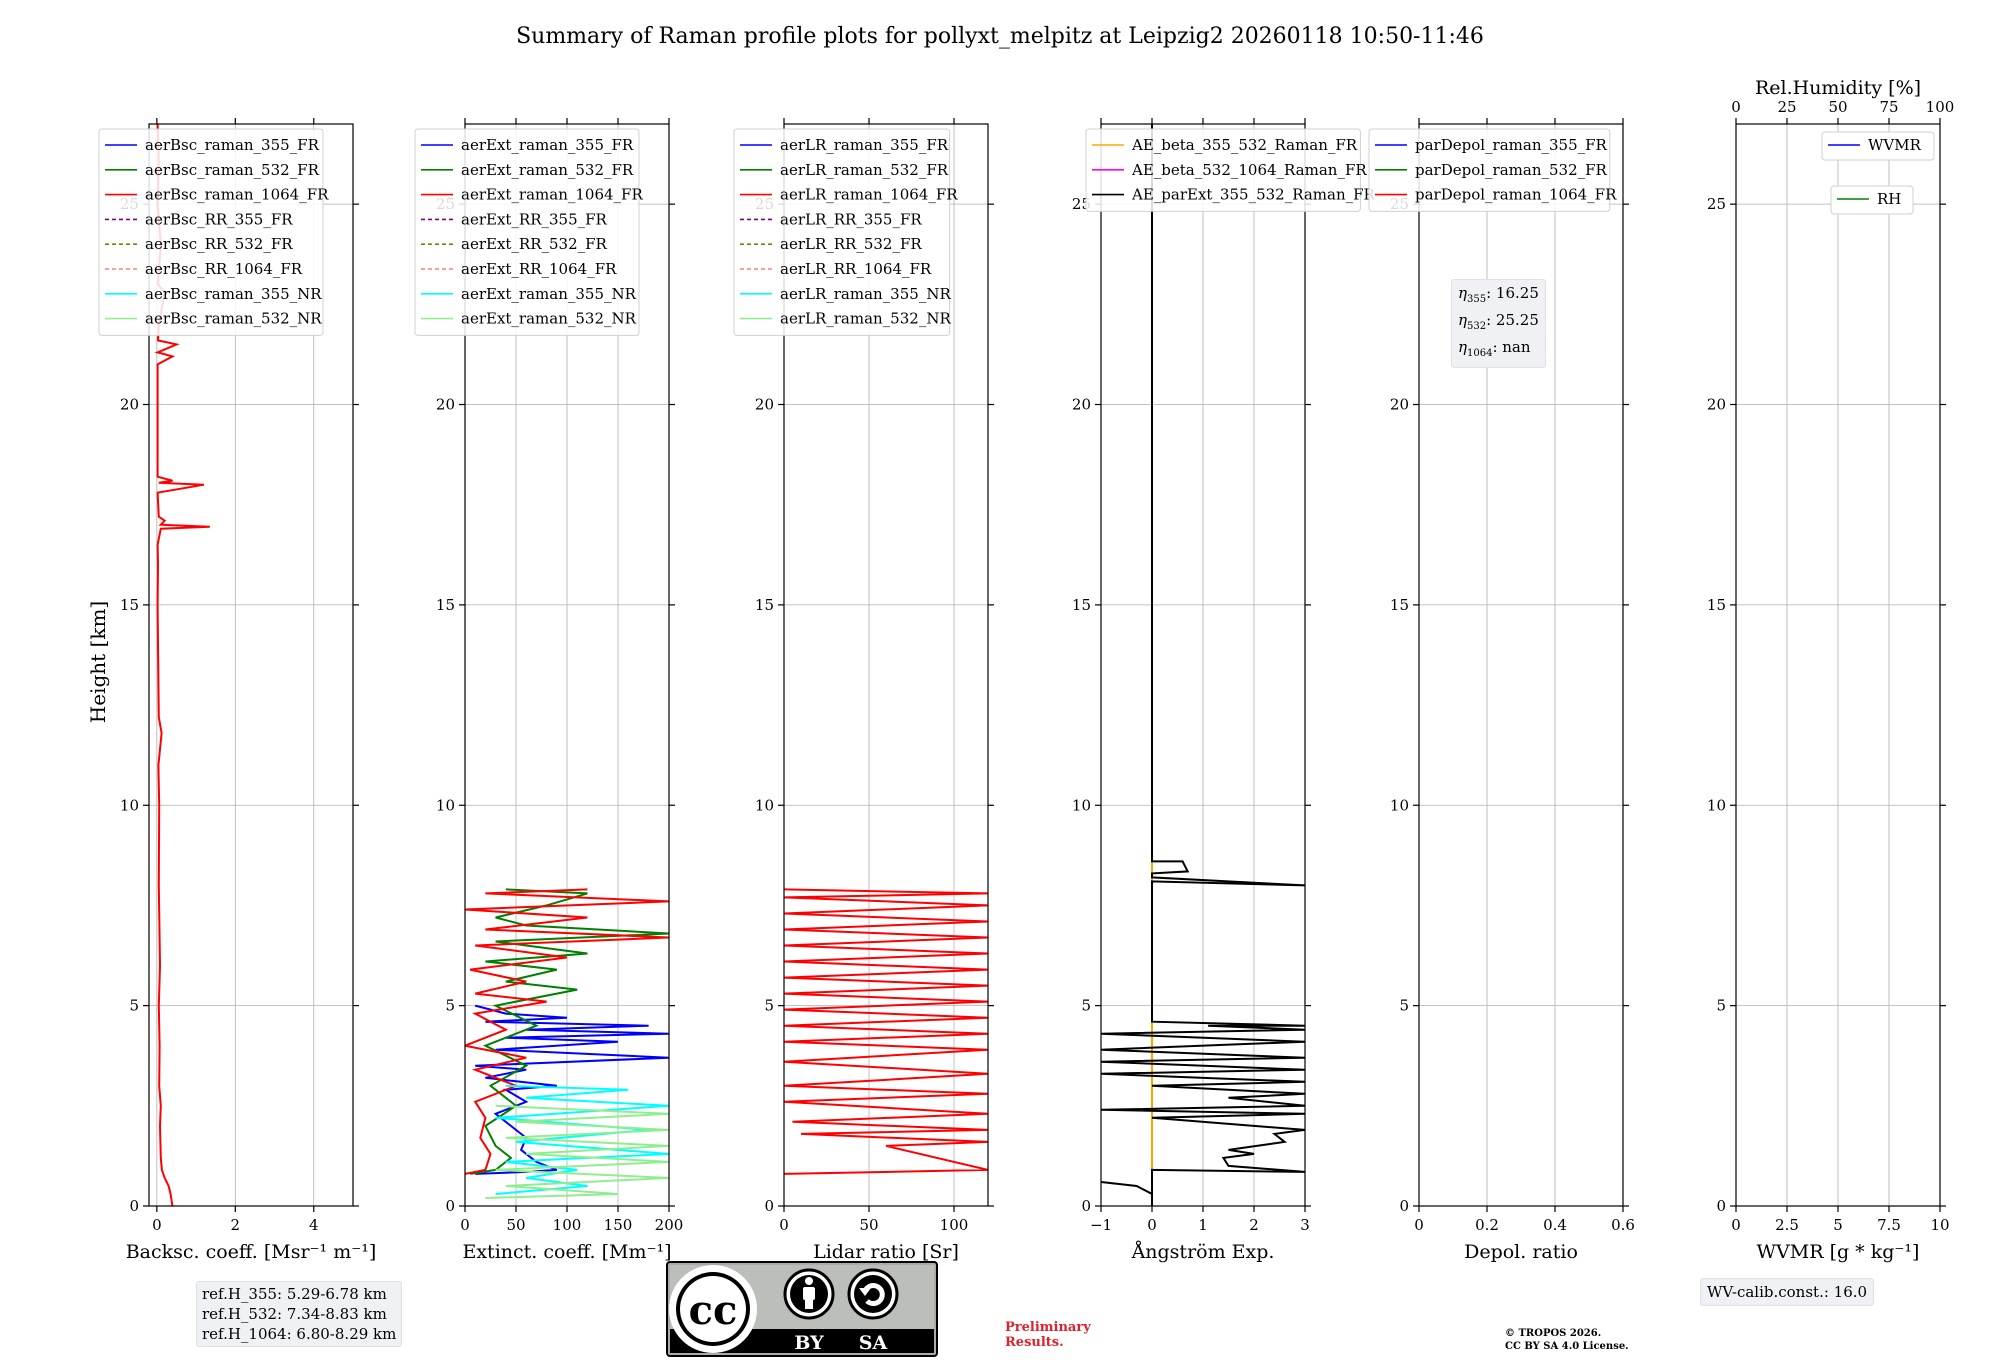 The image size is (2000, 1360). Describe the element at coordinates (1203, 1225) in the screenshot. I see `x-tick-label: 1` at that location.